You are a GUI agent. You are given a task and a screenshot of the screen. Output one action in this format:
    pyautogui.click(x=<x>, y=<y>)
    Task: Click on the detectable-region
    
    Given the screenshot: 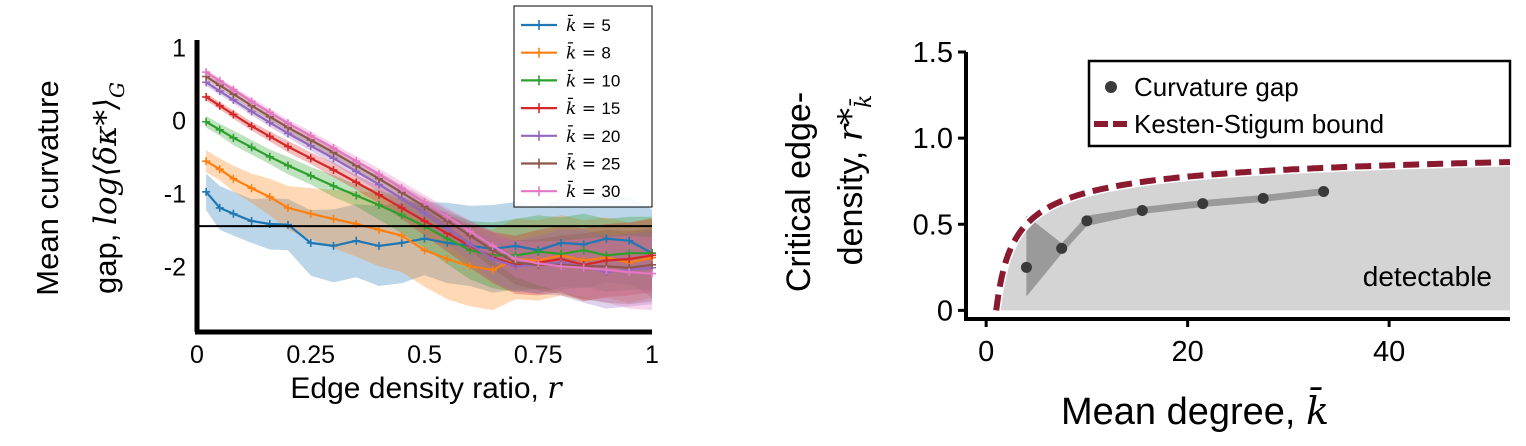 What is the action you would take?
    pyautogui.click(x=1253, y=236)
    